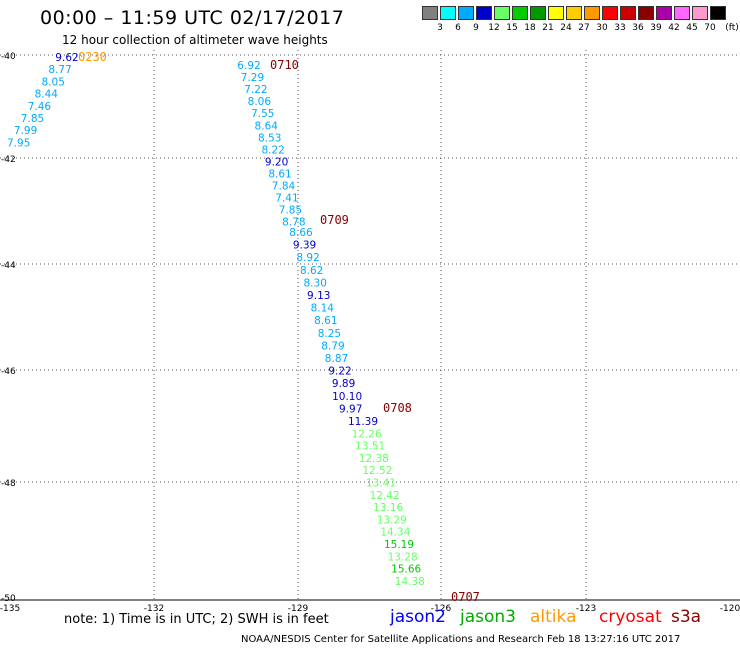  What do you see at coordinates (377, 471) in the screenshot?
I see `wave-height-value: 12.52` at bounding box center [377, 471].